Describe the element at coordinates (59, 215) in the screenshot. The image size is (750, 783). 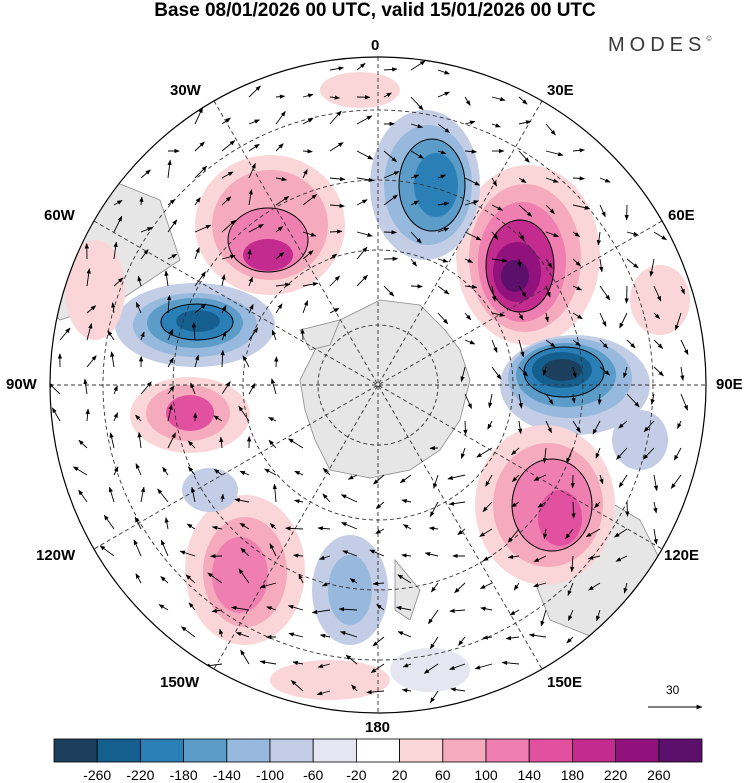
I see `lon-label-60w: 60W` at that location.